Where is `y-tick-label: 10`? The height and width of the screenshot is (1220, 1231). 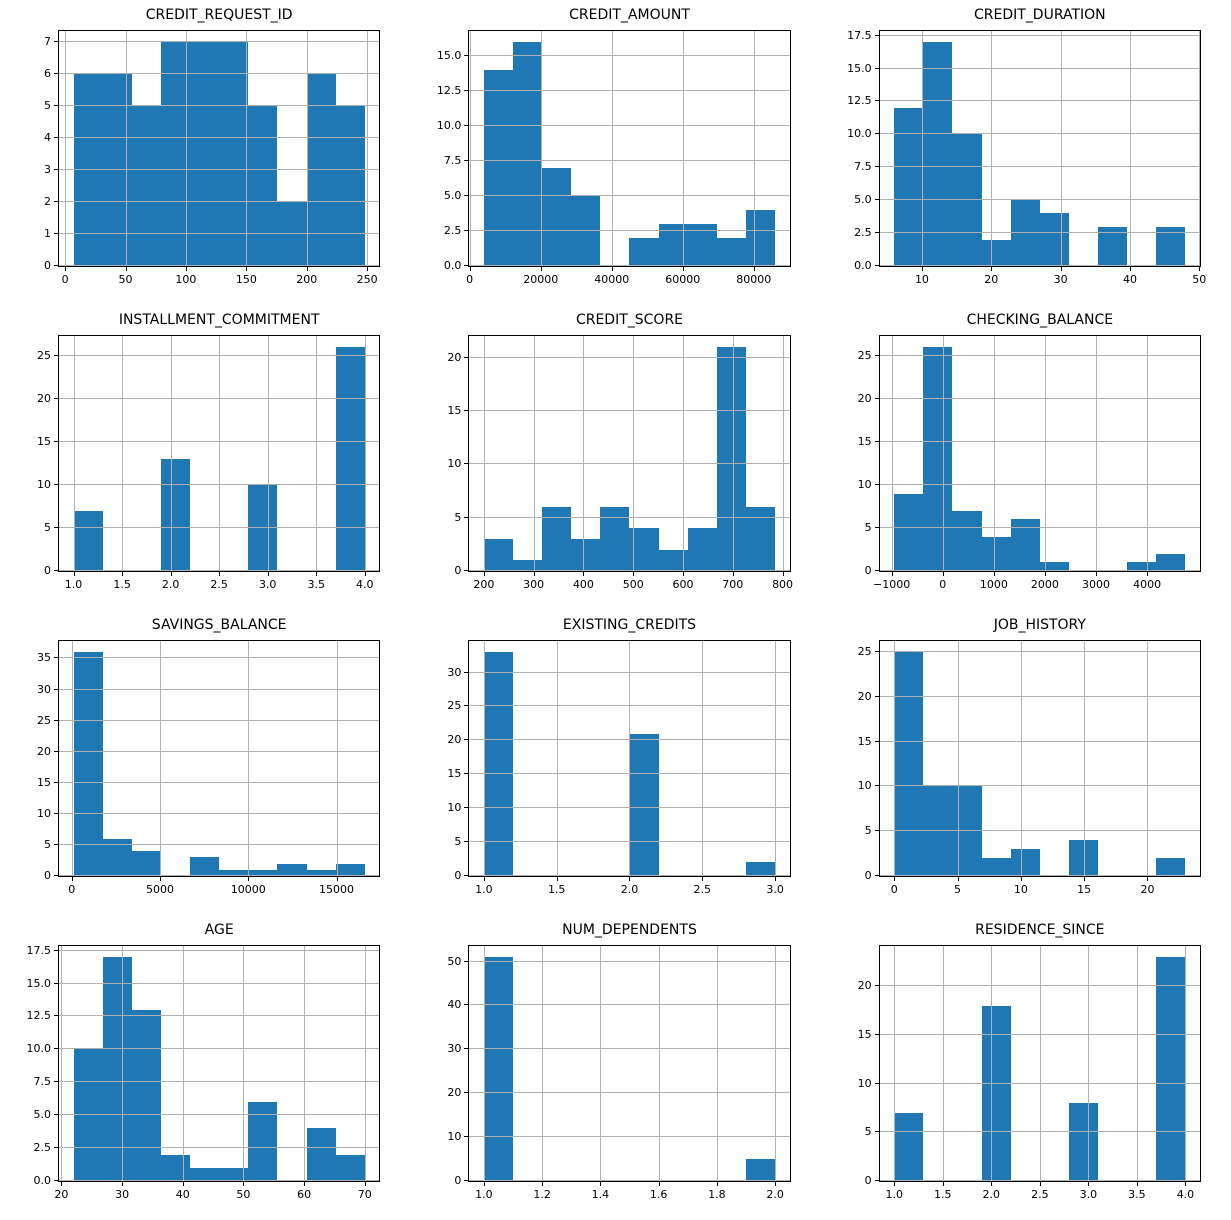 y-tick-label: 10 is located at coordinates (864, 1083).